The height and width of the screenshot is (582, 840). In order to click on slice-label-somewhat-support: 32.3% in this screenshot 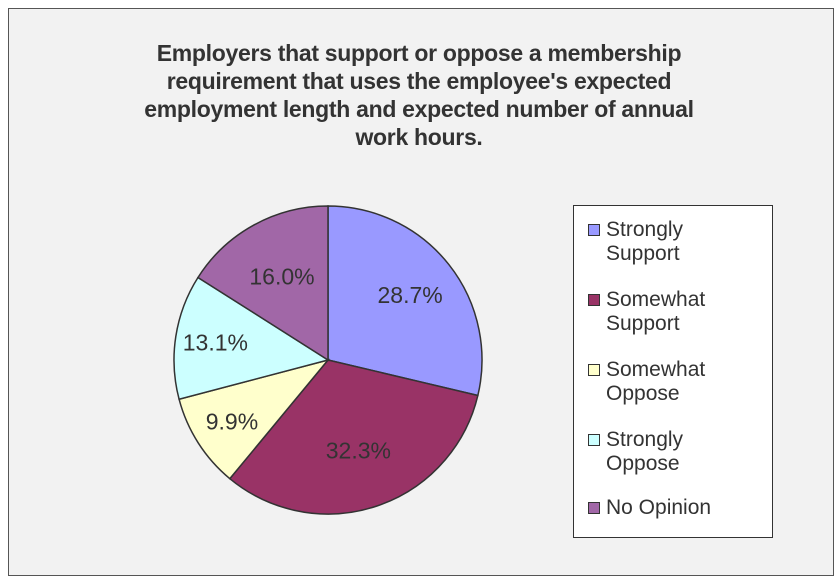, I will do `click(358, 451)`.